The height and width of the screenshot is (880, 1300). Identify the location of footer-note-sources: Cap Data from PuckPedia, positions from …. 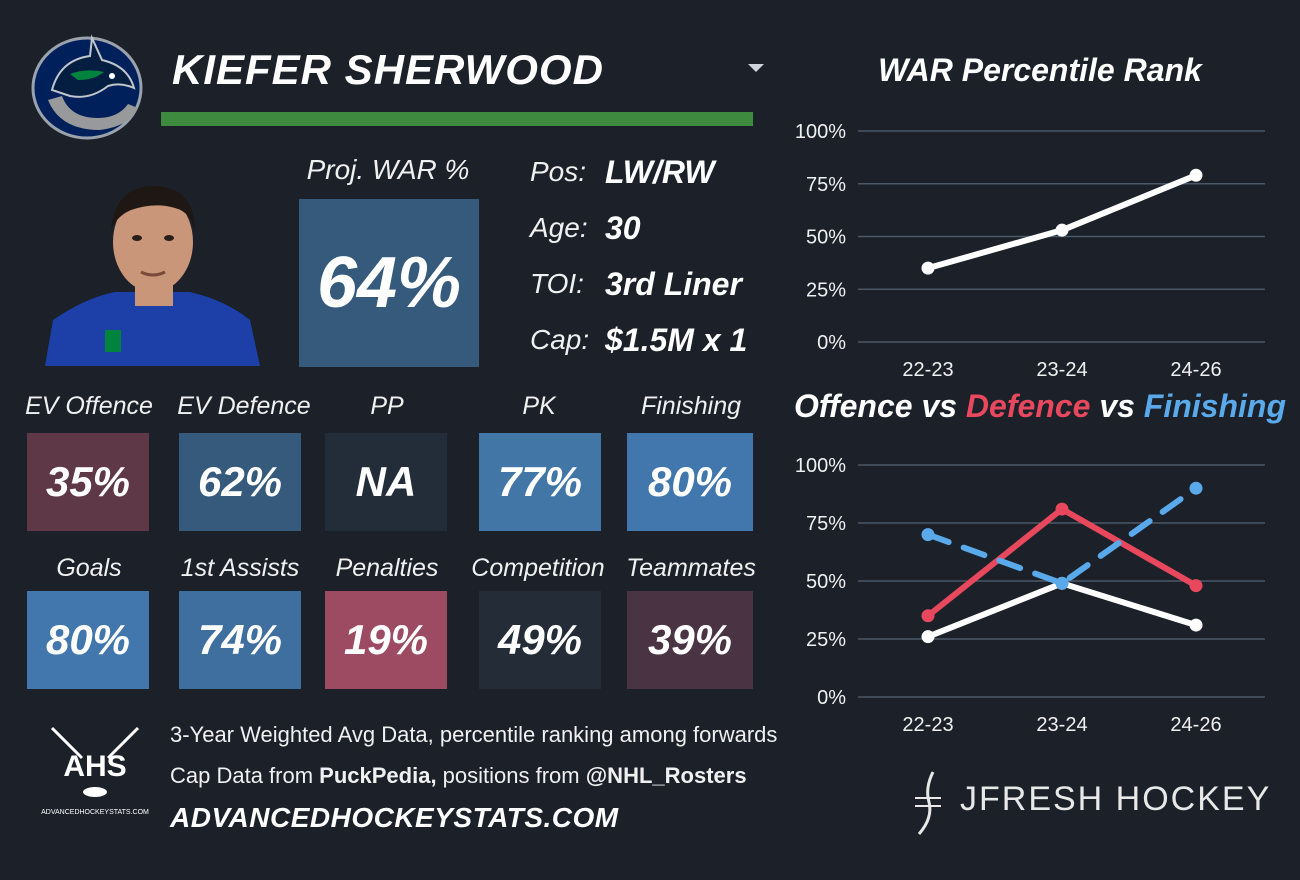
(458, 776).